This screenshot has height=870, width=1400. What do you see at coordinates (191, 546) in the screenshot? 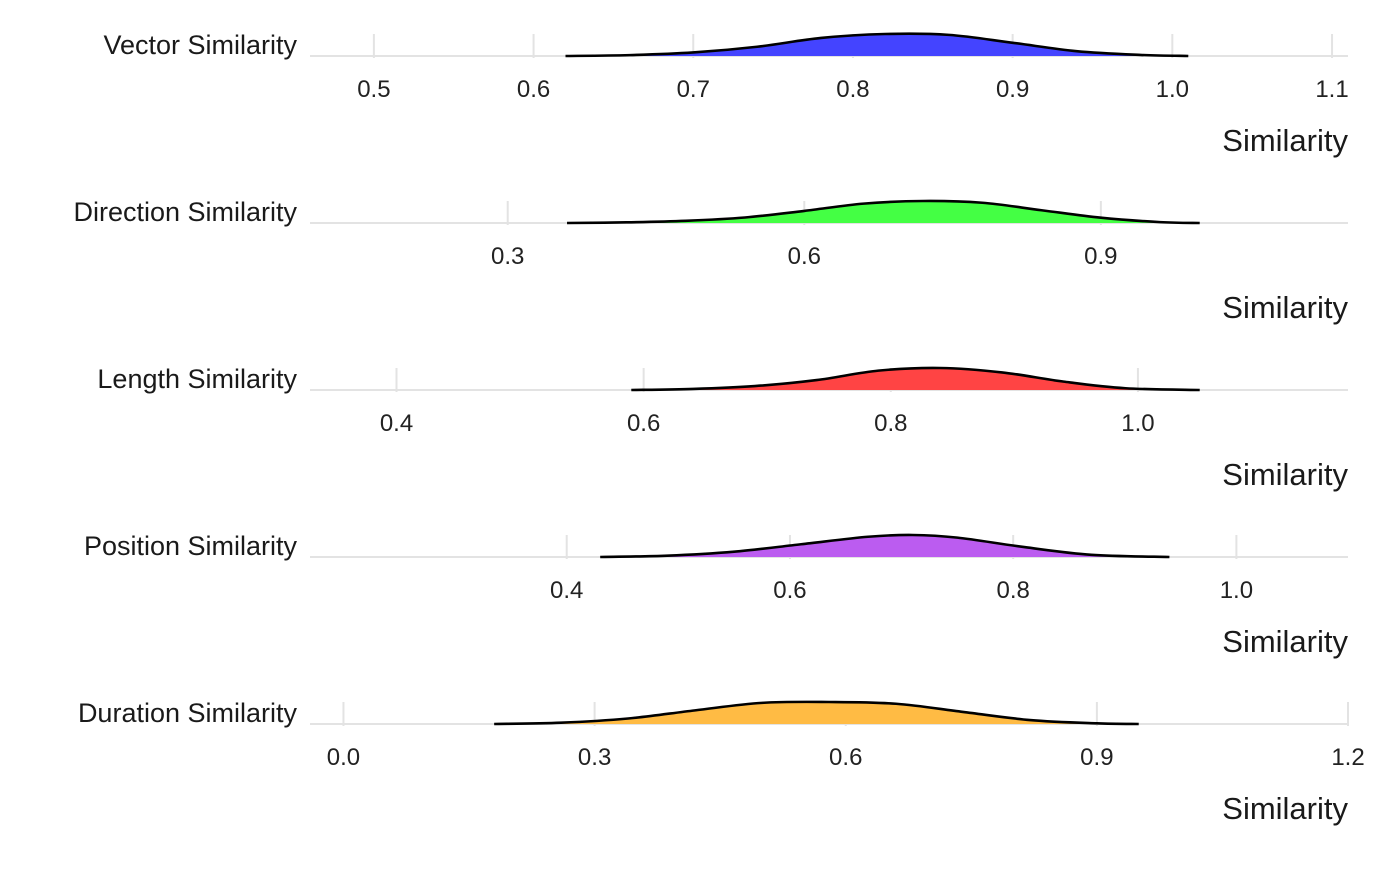
I see `row-label: Position Similarity` at bounding box center [191, 546].